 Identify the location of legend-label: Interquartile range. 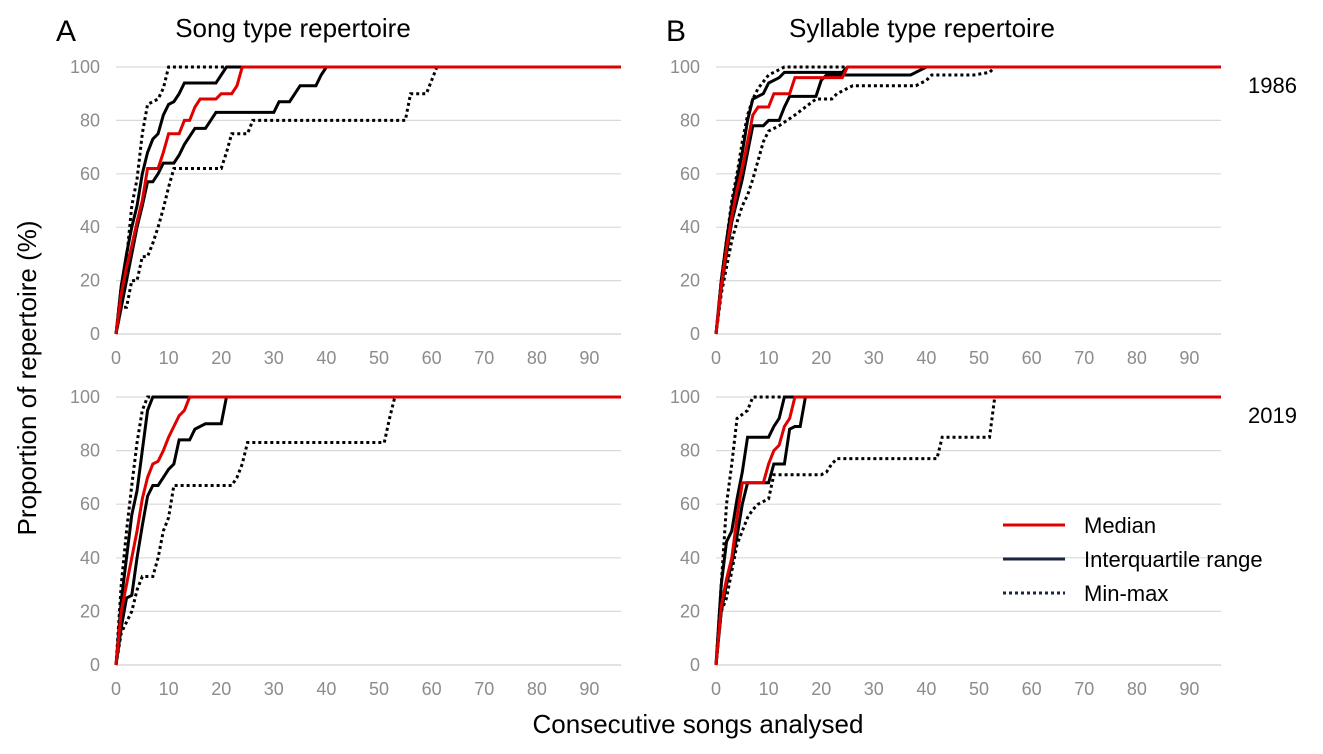
(1173, 559).